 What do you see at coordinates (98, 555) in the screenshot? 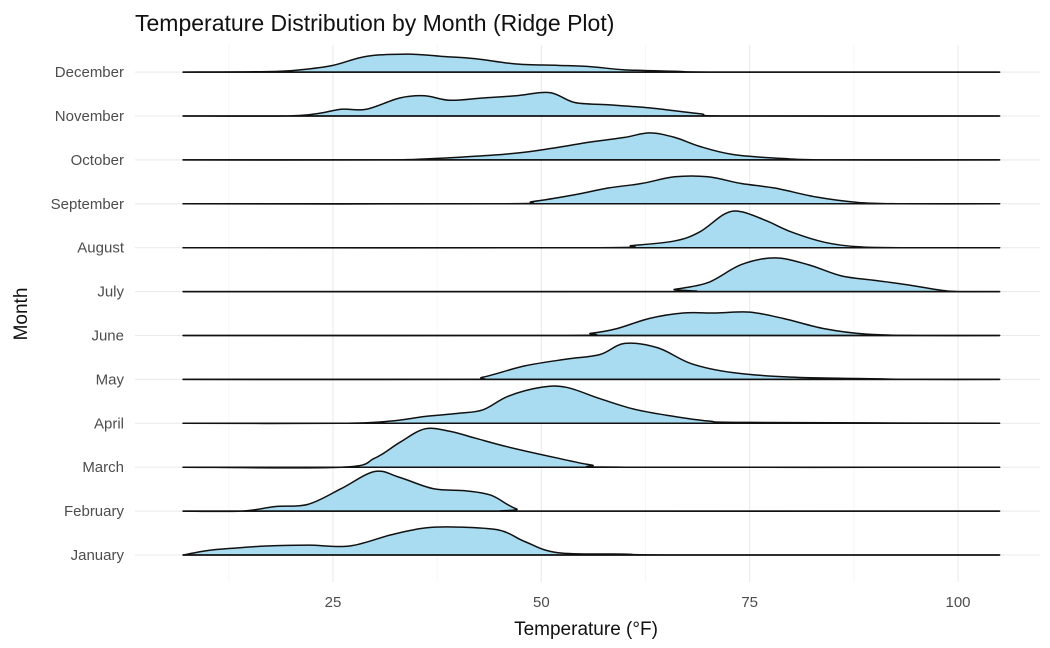
I see `y-tick-label: January` at bounding box center [98, 555].